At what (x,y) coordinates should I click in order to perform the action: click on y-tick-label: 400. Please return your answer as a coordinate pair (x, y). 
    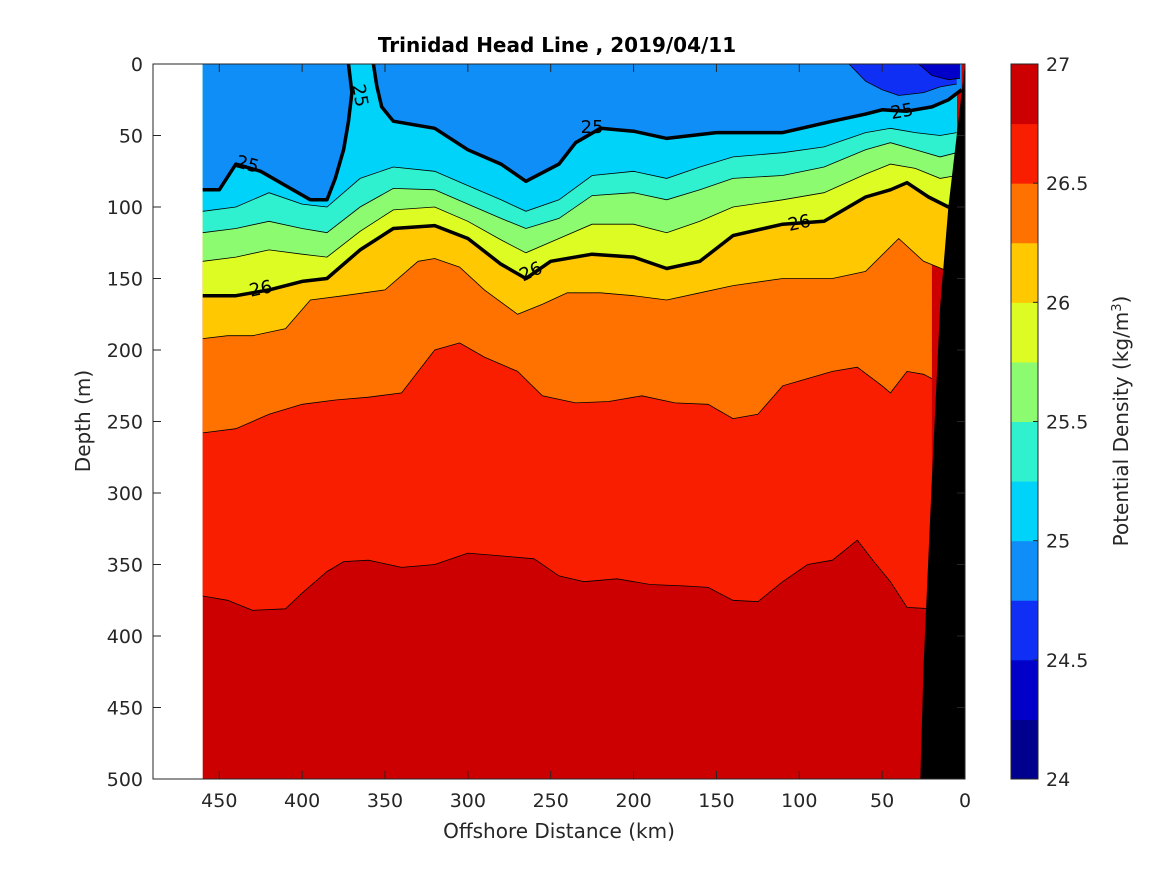
    Looking at the image, I should click on (125, 637).